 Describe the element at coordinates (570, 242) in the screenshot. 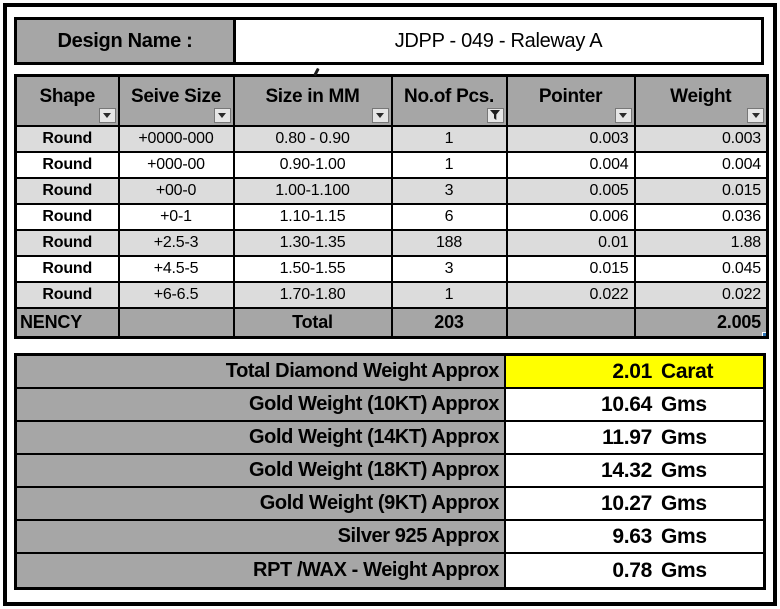

I see `table-cell: 0.01` at that location.